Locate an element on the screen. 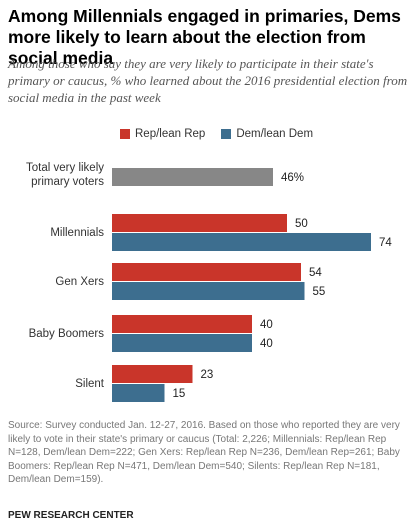  credit: PEW RESEARCH CENTER is located at coordinates (71, 515).